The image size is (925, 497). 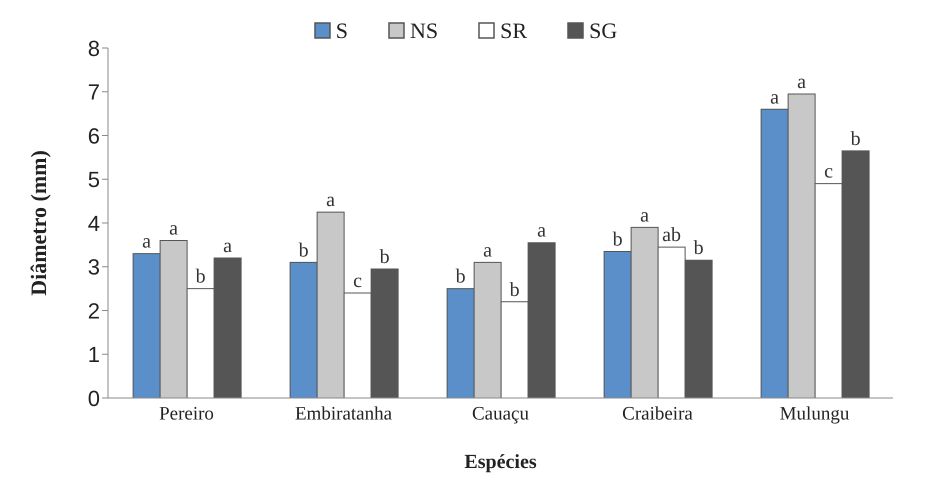 What do you see at coordinates (94, 355) in the screenshot?
I see `y-tick-label: 1` at bounding box center [94, 355].